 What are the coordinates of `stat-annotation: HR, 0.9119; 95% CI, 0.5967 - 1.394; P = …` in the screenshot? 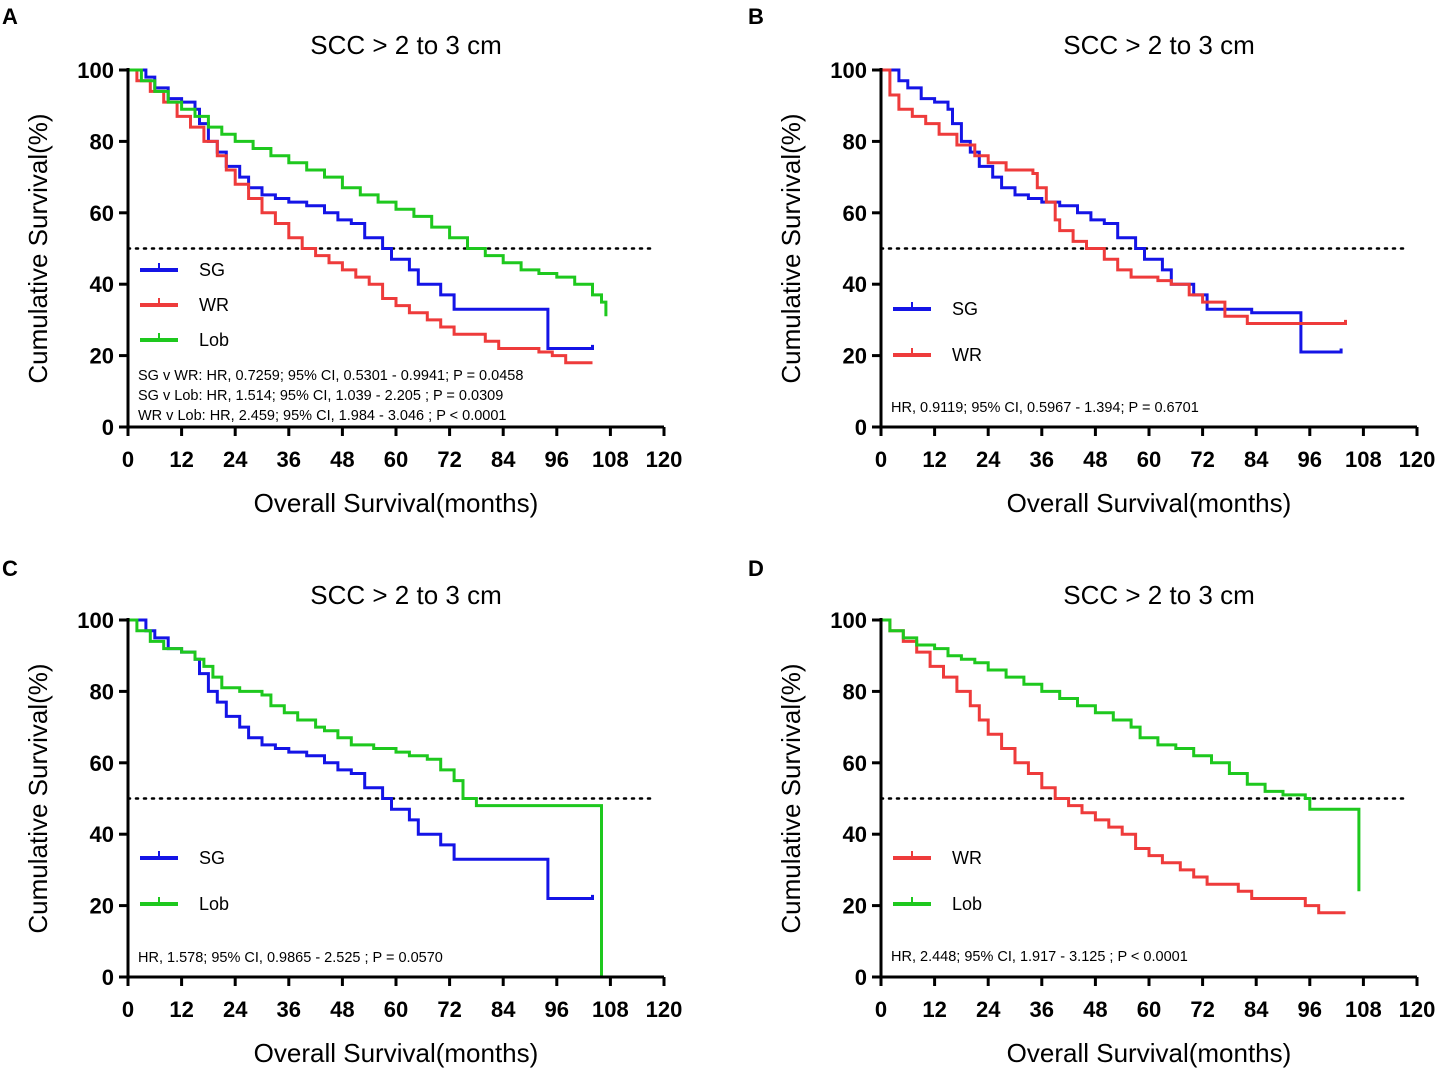 It's located at (1045, 408).